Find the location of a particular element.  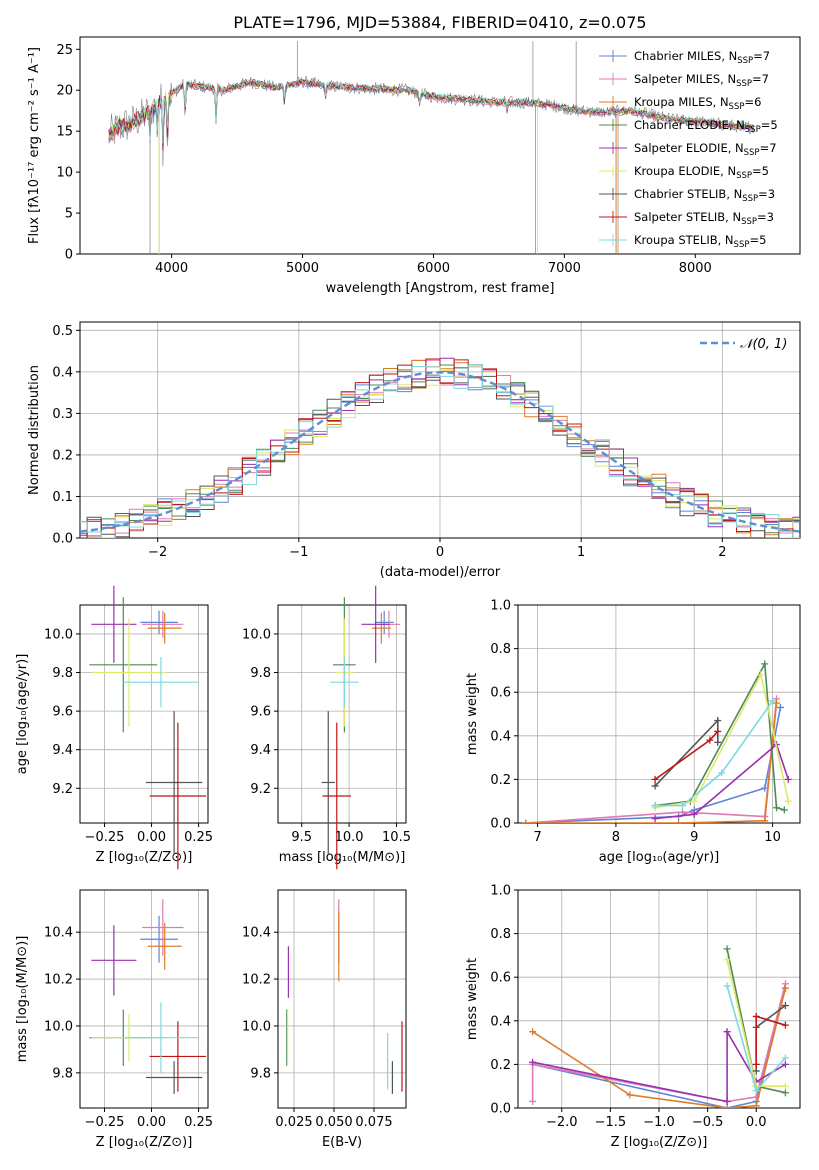

x-tick-label: 4000 is located at coordinates (171, 268).